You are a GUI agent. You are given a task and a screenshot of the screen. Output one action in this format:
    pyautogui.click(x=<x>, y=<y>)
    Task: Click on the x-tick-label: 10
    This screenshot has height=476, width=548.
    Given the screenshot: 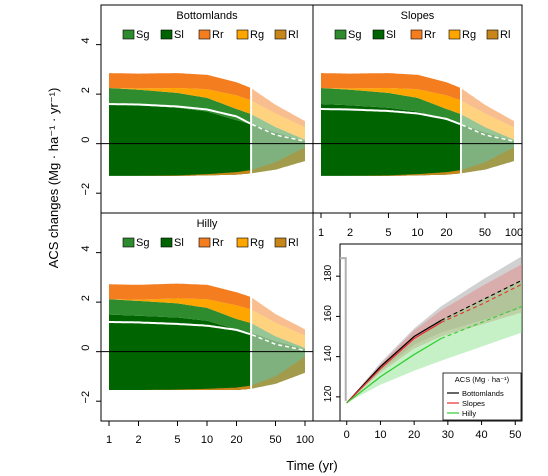 What is the action you would take?
    pyautogui.click(x=207, y=440)
    